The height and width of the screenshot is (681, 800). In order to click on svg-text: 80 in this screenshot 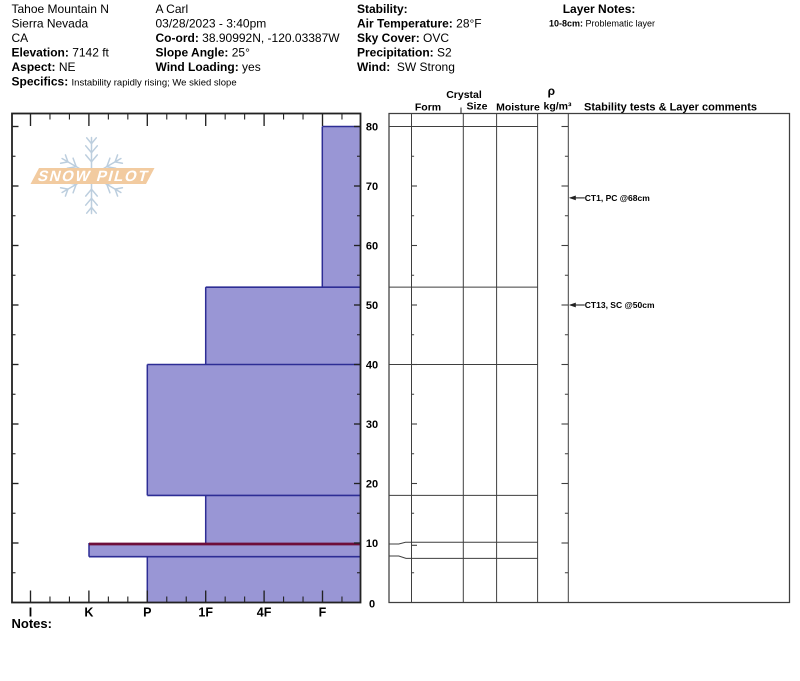, I will do `click(372, 128)`.